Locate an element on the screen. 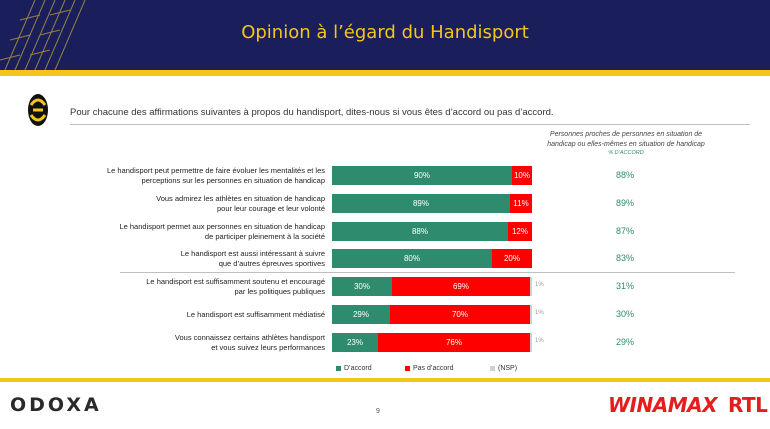 The width and height of the screenshot is (770, 429). category-label-line: par les politiques publiques is located at coordinates (279, 291).